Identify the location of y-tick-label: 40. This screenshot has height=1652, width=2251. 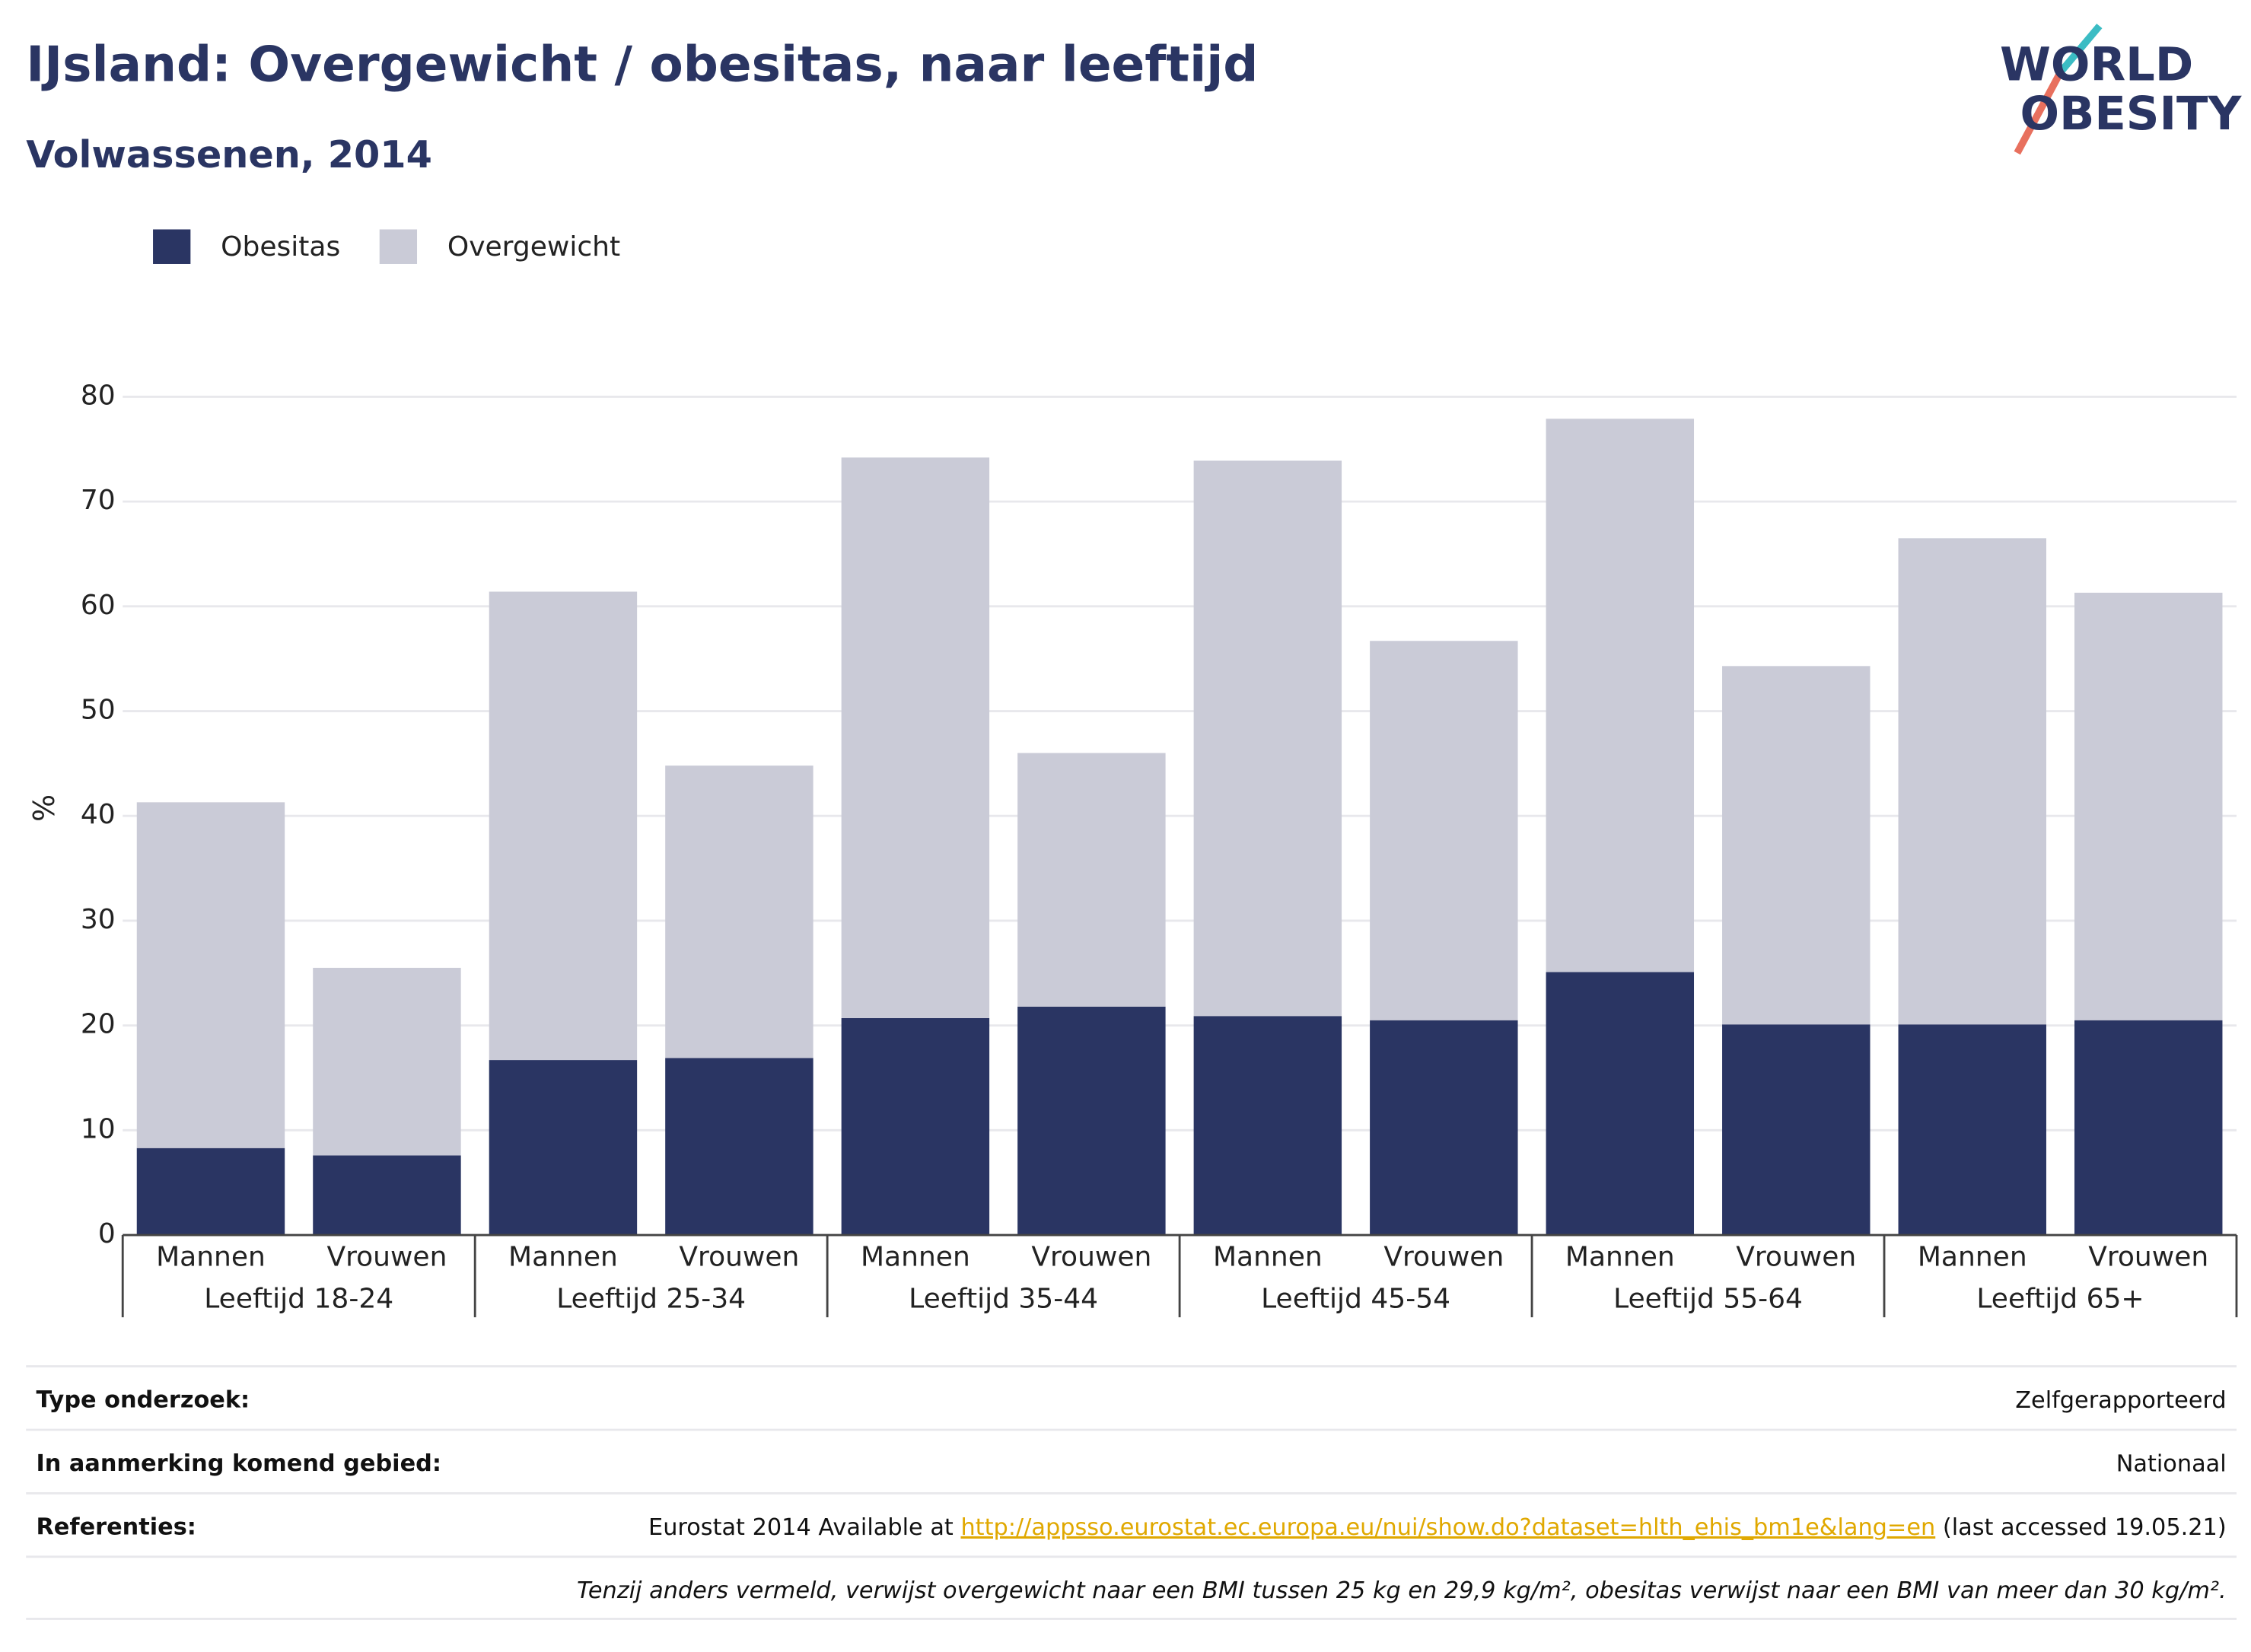
(98, 814).